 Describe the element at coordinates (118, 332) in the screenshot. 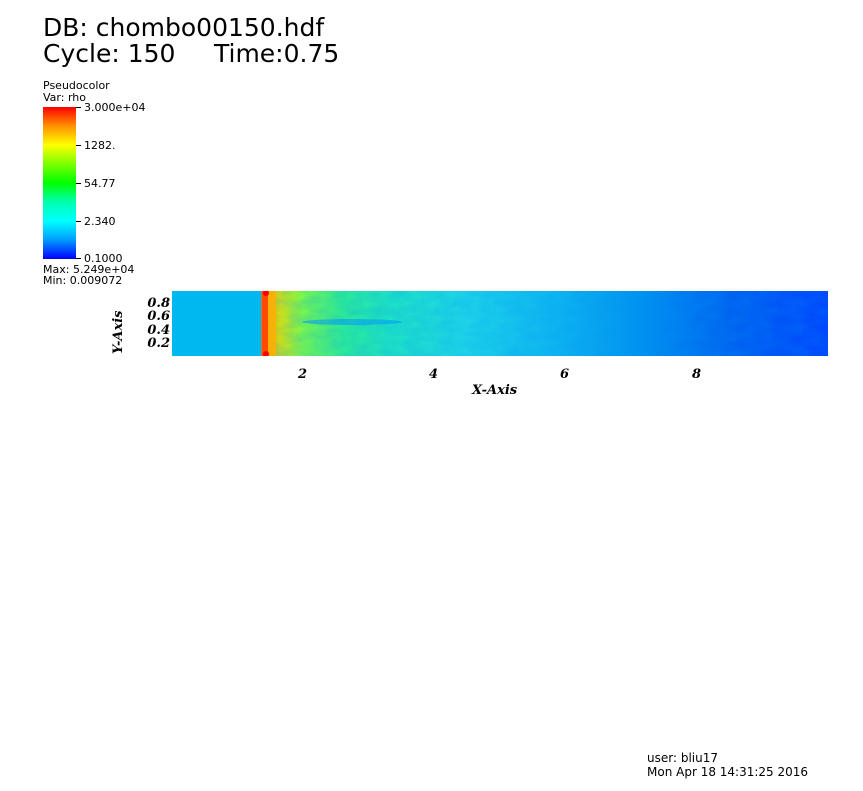

I see `y-axis-title: Y-Axis` at that location.